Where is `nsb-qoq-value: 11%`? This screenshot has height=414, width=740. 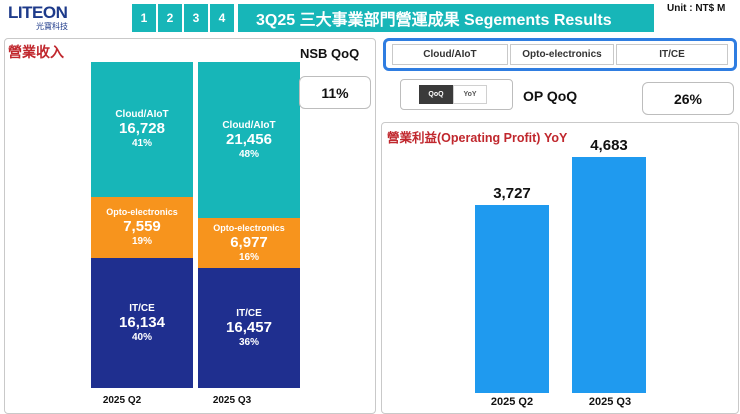 nsb-qoq-value: 11% is located at coordinates (335, 92).